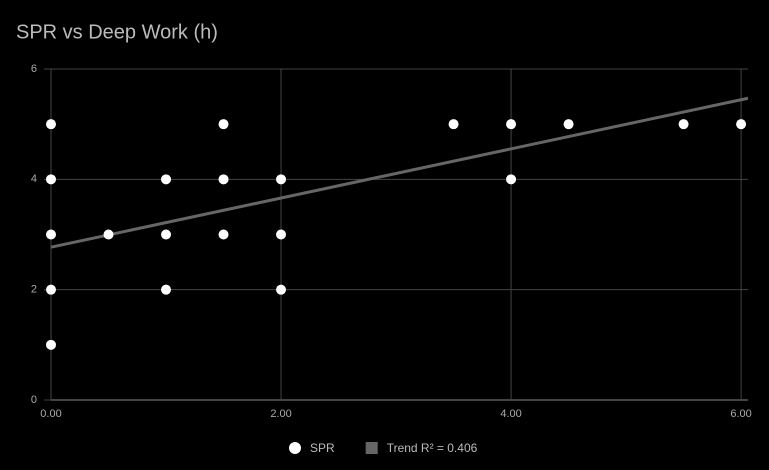 This screenshot has height=470, width=769. What do you see at coordinates (34, 69) in the screenshot?
I see `y-tick-label: 6` at bounding box center [34, 69].